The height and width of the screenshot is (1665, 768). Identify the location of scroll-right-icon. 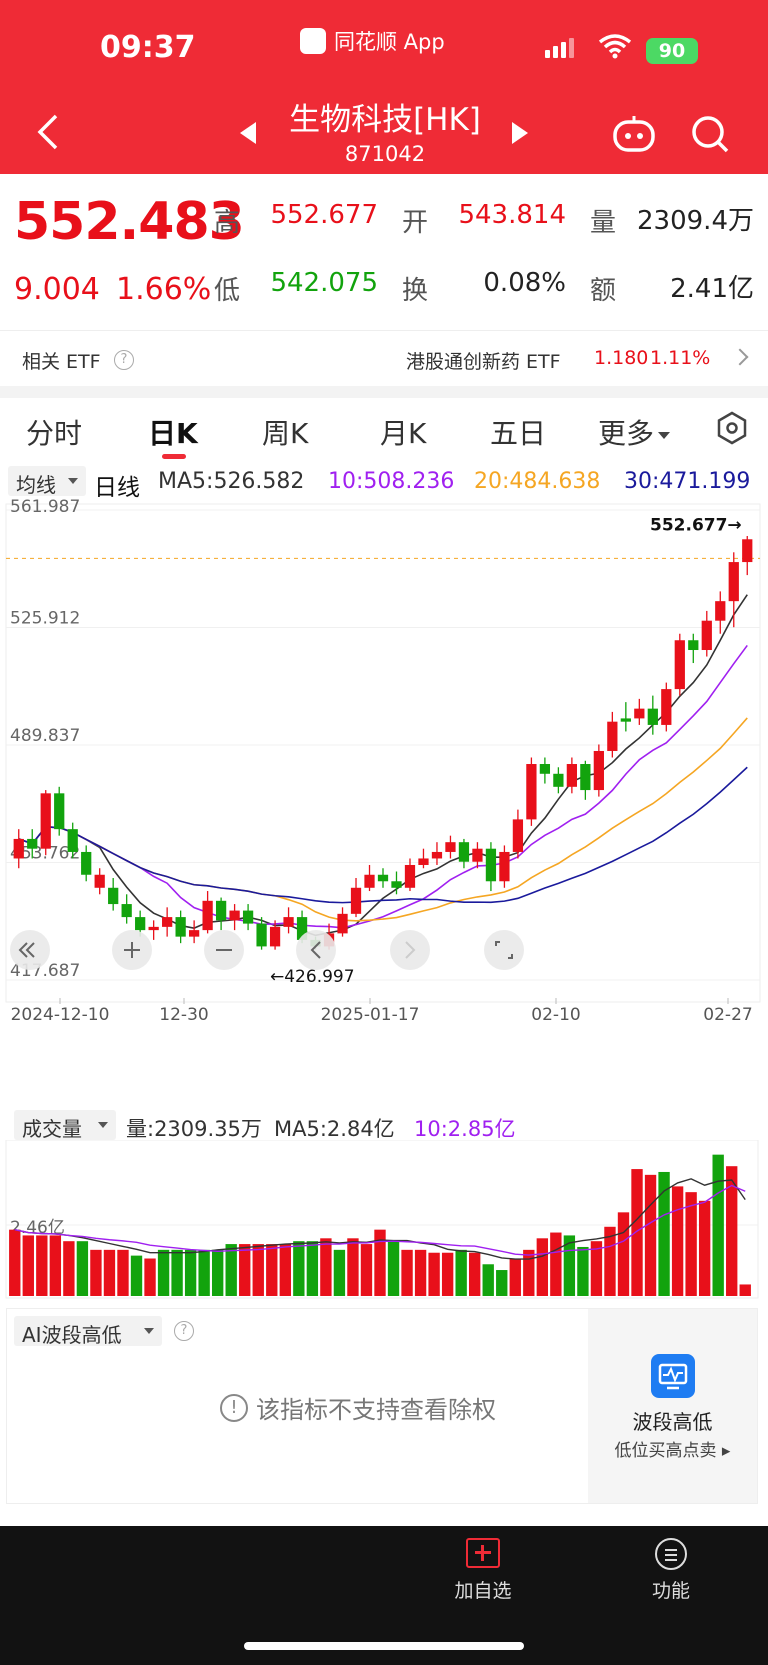
(410, 950).